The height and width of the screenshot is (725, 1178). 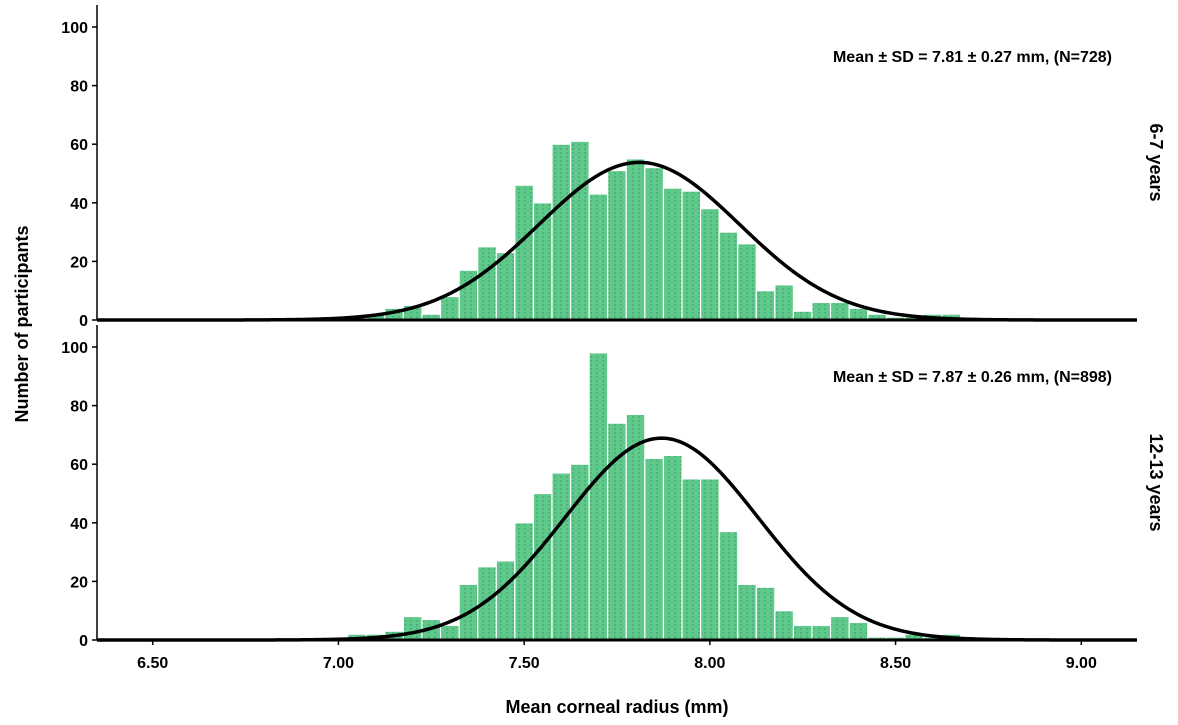 I want to click on x-axis-title: Mean corneal radius (mm), so click(x=616, y=707).